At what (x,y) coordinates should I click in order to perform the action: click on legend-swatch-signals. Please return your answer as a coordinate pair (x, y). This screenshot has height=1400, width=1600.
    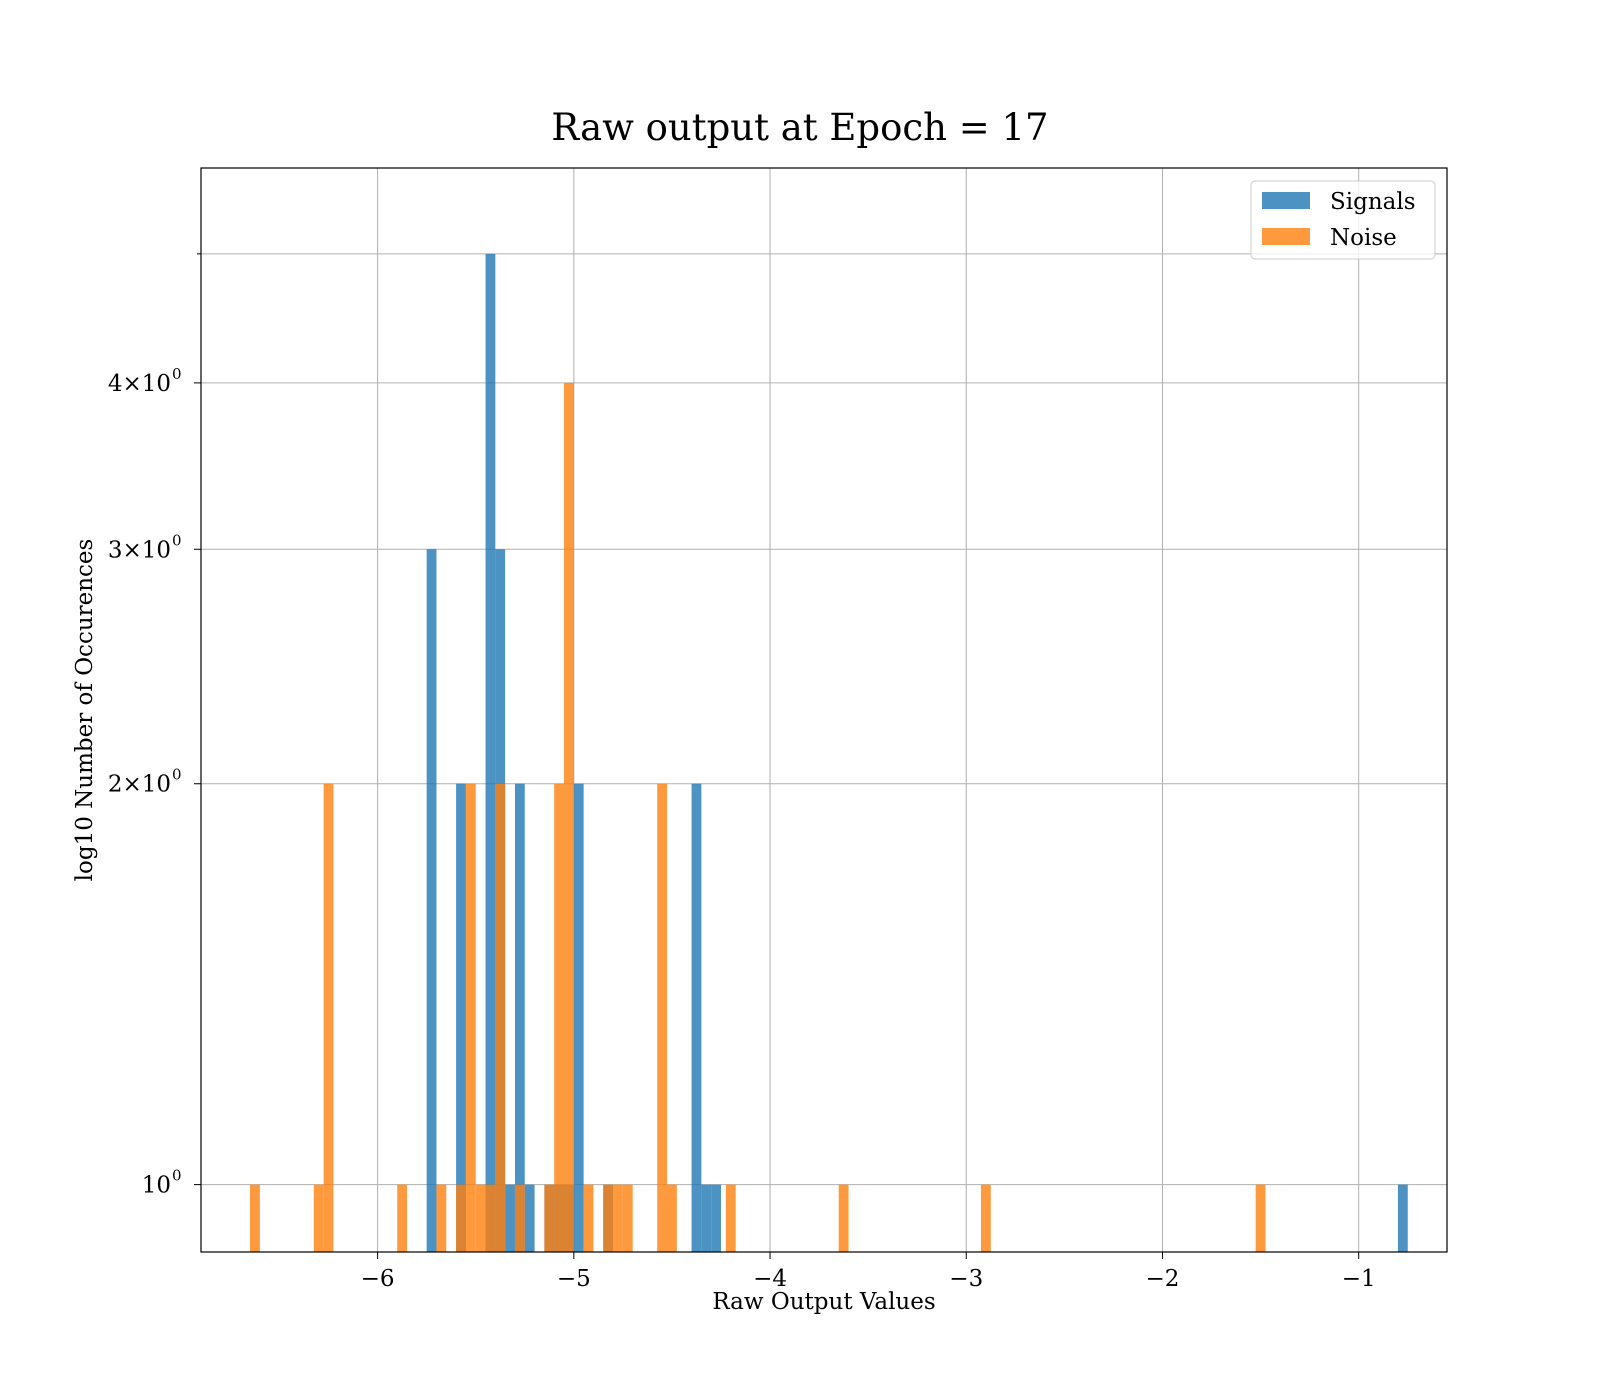
    Looking at the image, I should click on (1286, 200).